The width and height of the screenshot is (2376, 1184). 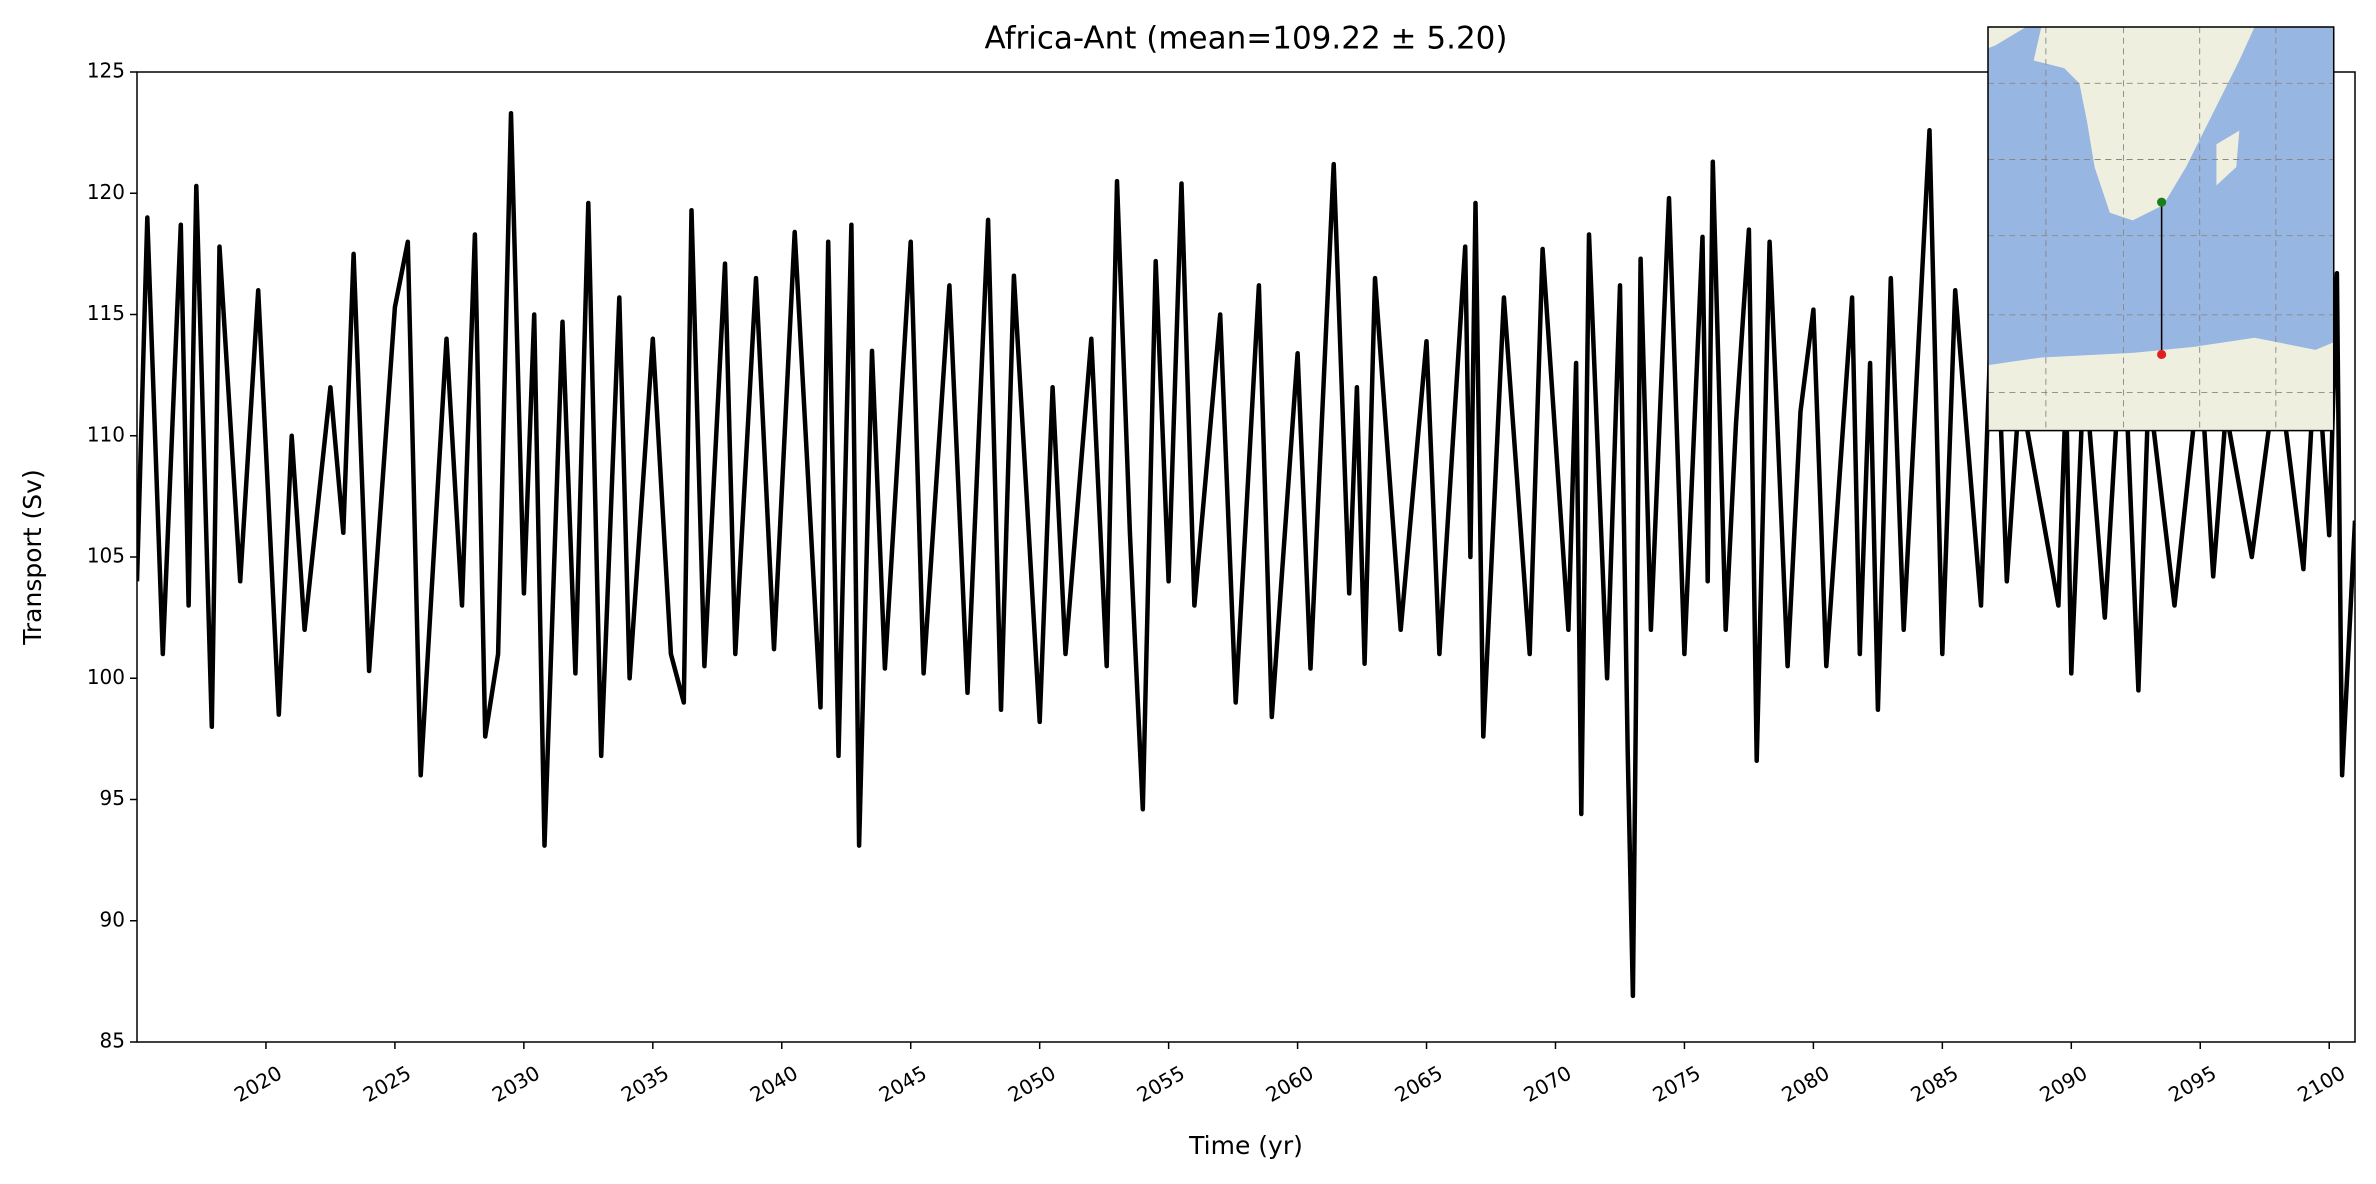 What do you see at coordinates (112, 1041) in the screenshot?
I see `y-tick-label: 85` at bounding box center [112, 1041].